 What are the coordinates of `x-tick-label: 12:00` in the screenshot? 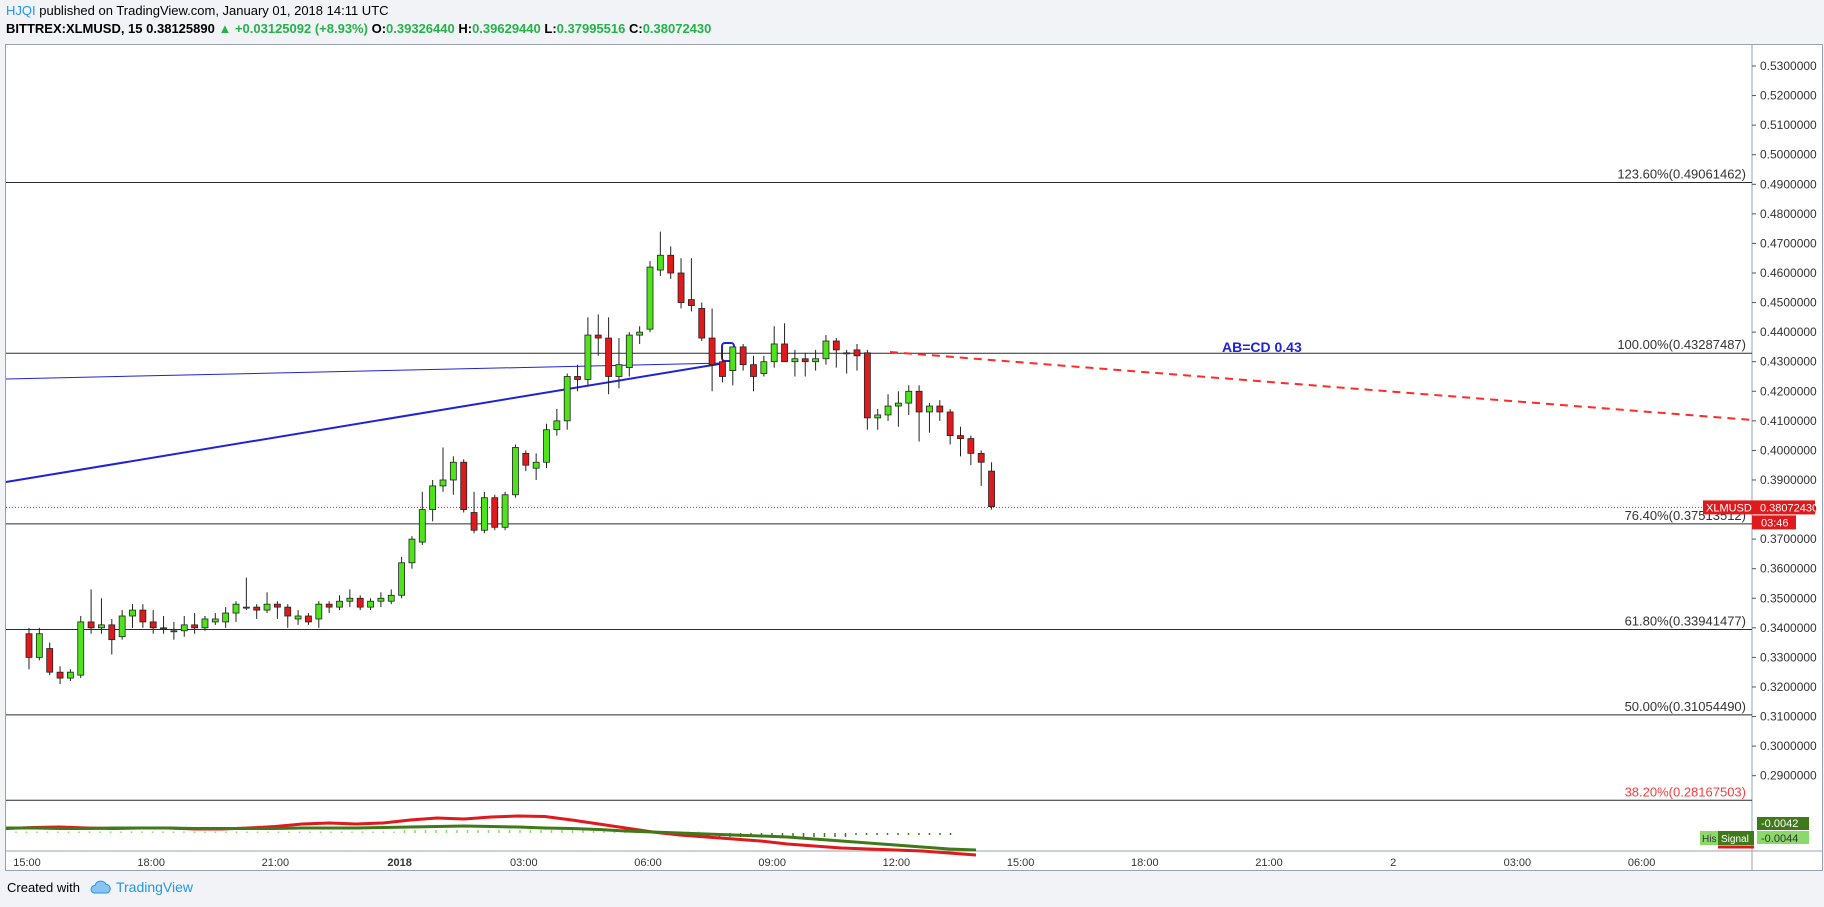 It's located at (897, 863).